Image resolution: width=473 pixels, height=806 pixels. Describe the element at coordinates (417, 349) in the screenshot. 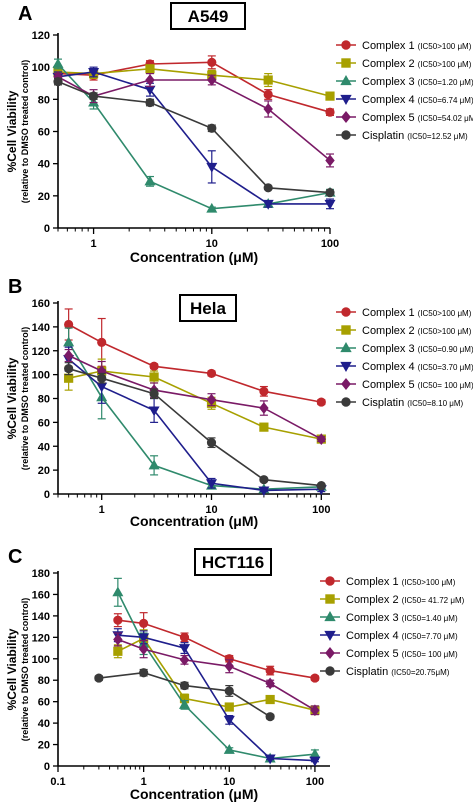

I see `legend-label: Complex 3 (IC50=0.90 μM)` at that location.